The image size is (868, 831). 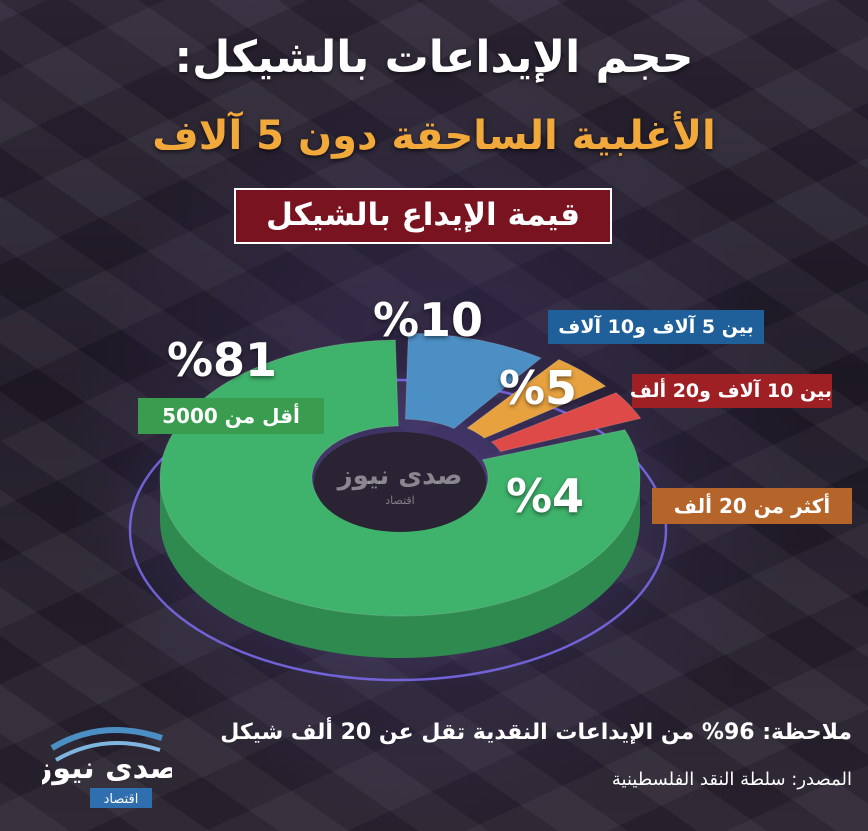 I want to click on logo-name: صدى نيوز, so click(x=107, y=768).